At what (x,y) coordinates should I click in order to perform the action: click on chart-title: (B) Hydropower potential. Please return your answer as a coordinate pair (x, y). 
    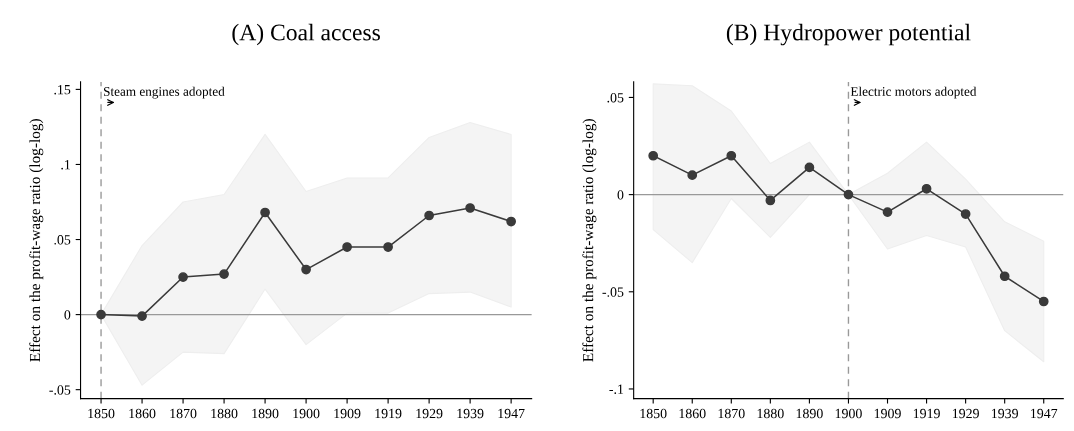
    Looking at the image, I should click on (848, 34).